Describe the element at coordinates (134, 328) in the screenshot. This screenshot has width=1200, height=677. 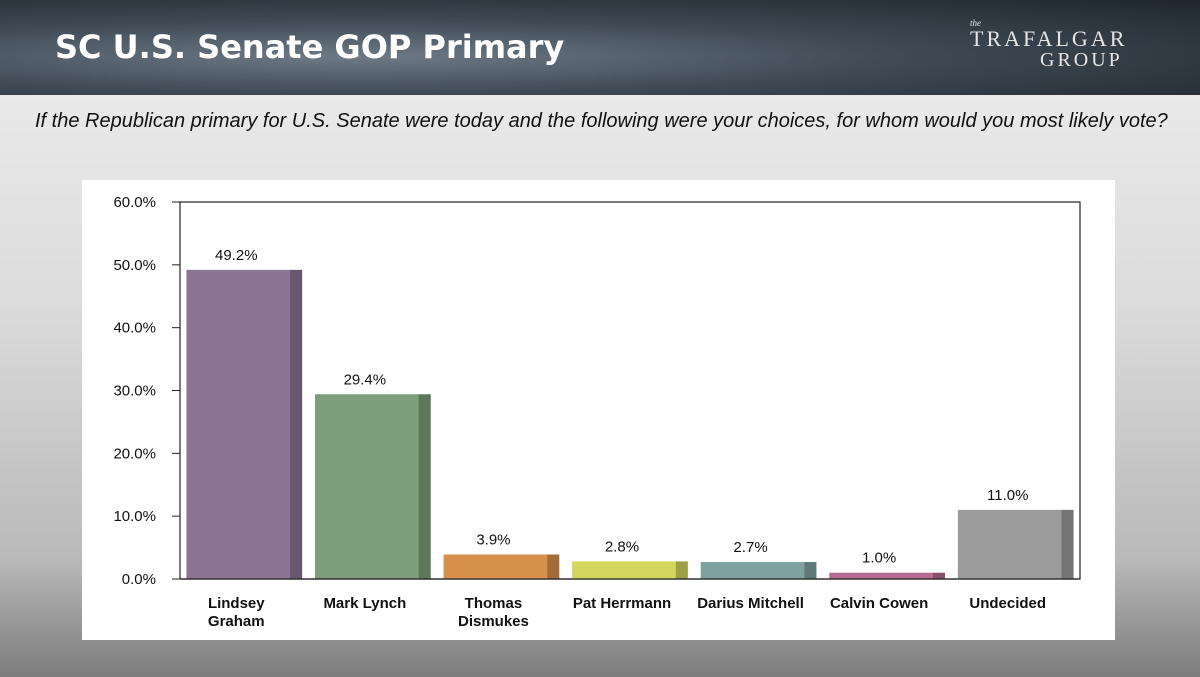
I see `y-tick-label: 40.0%` at that location.